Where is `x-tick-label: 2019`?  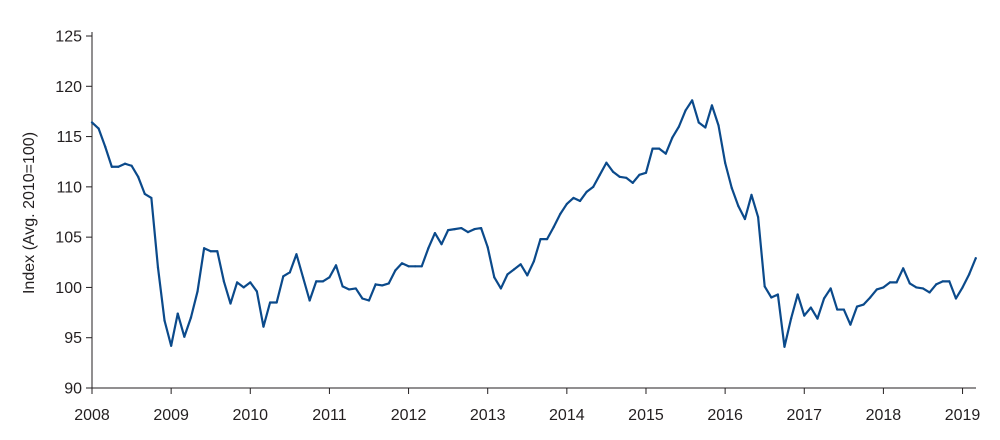 x-tick-label: 2019 is located at coordinates (963, 415).